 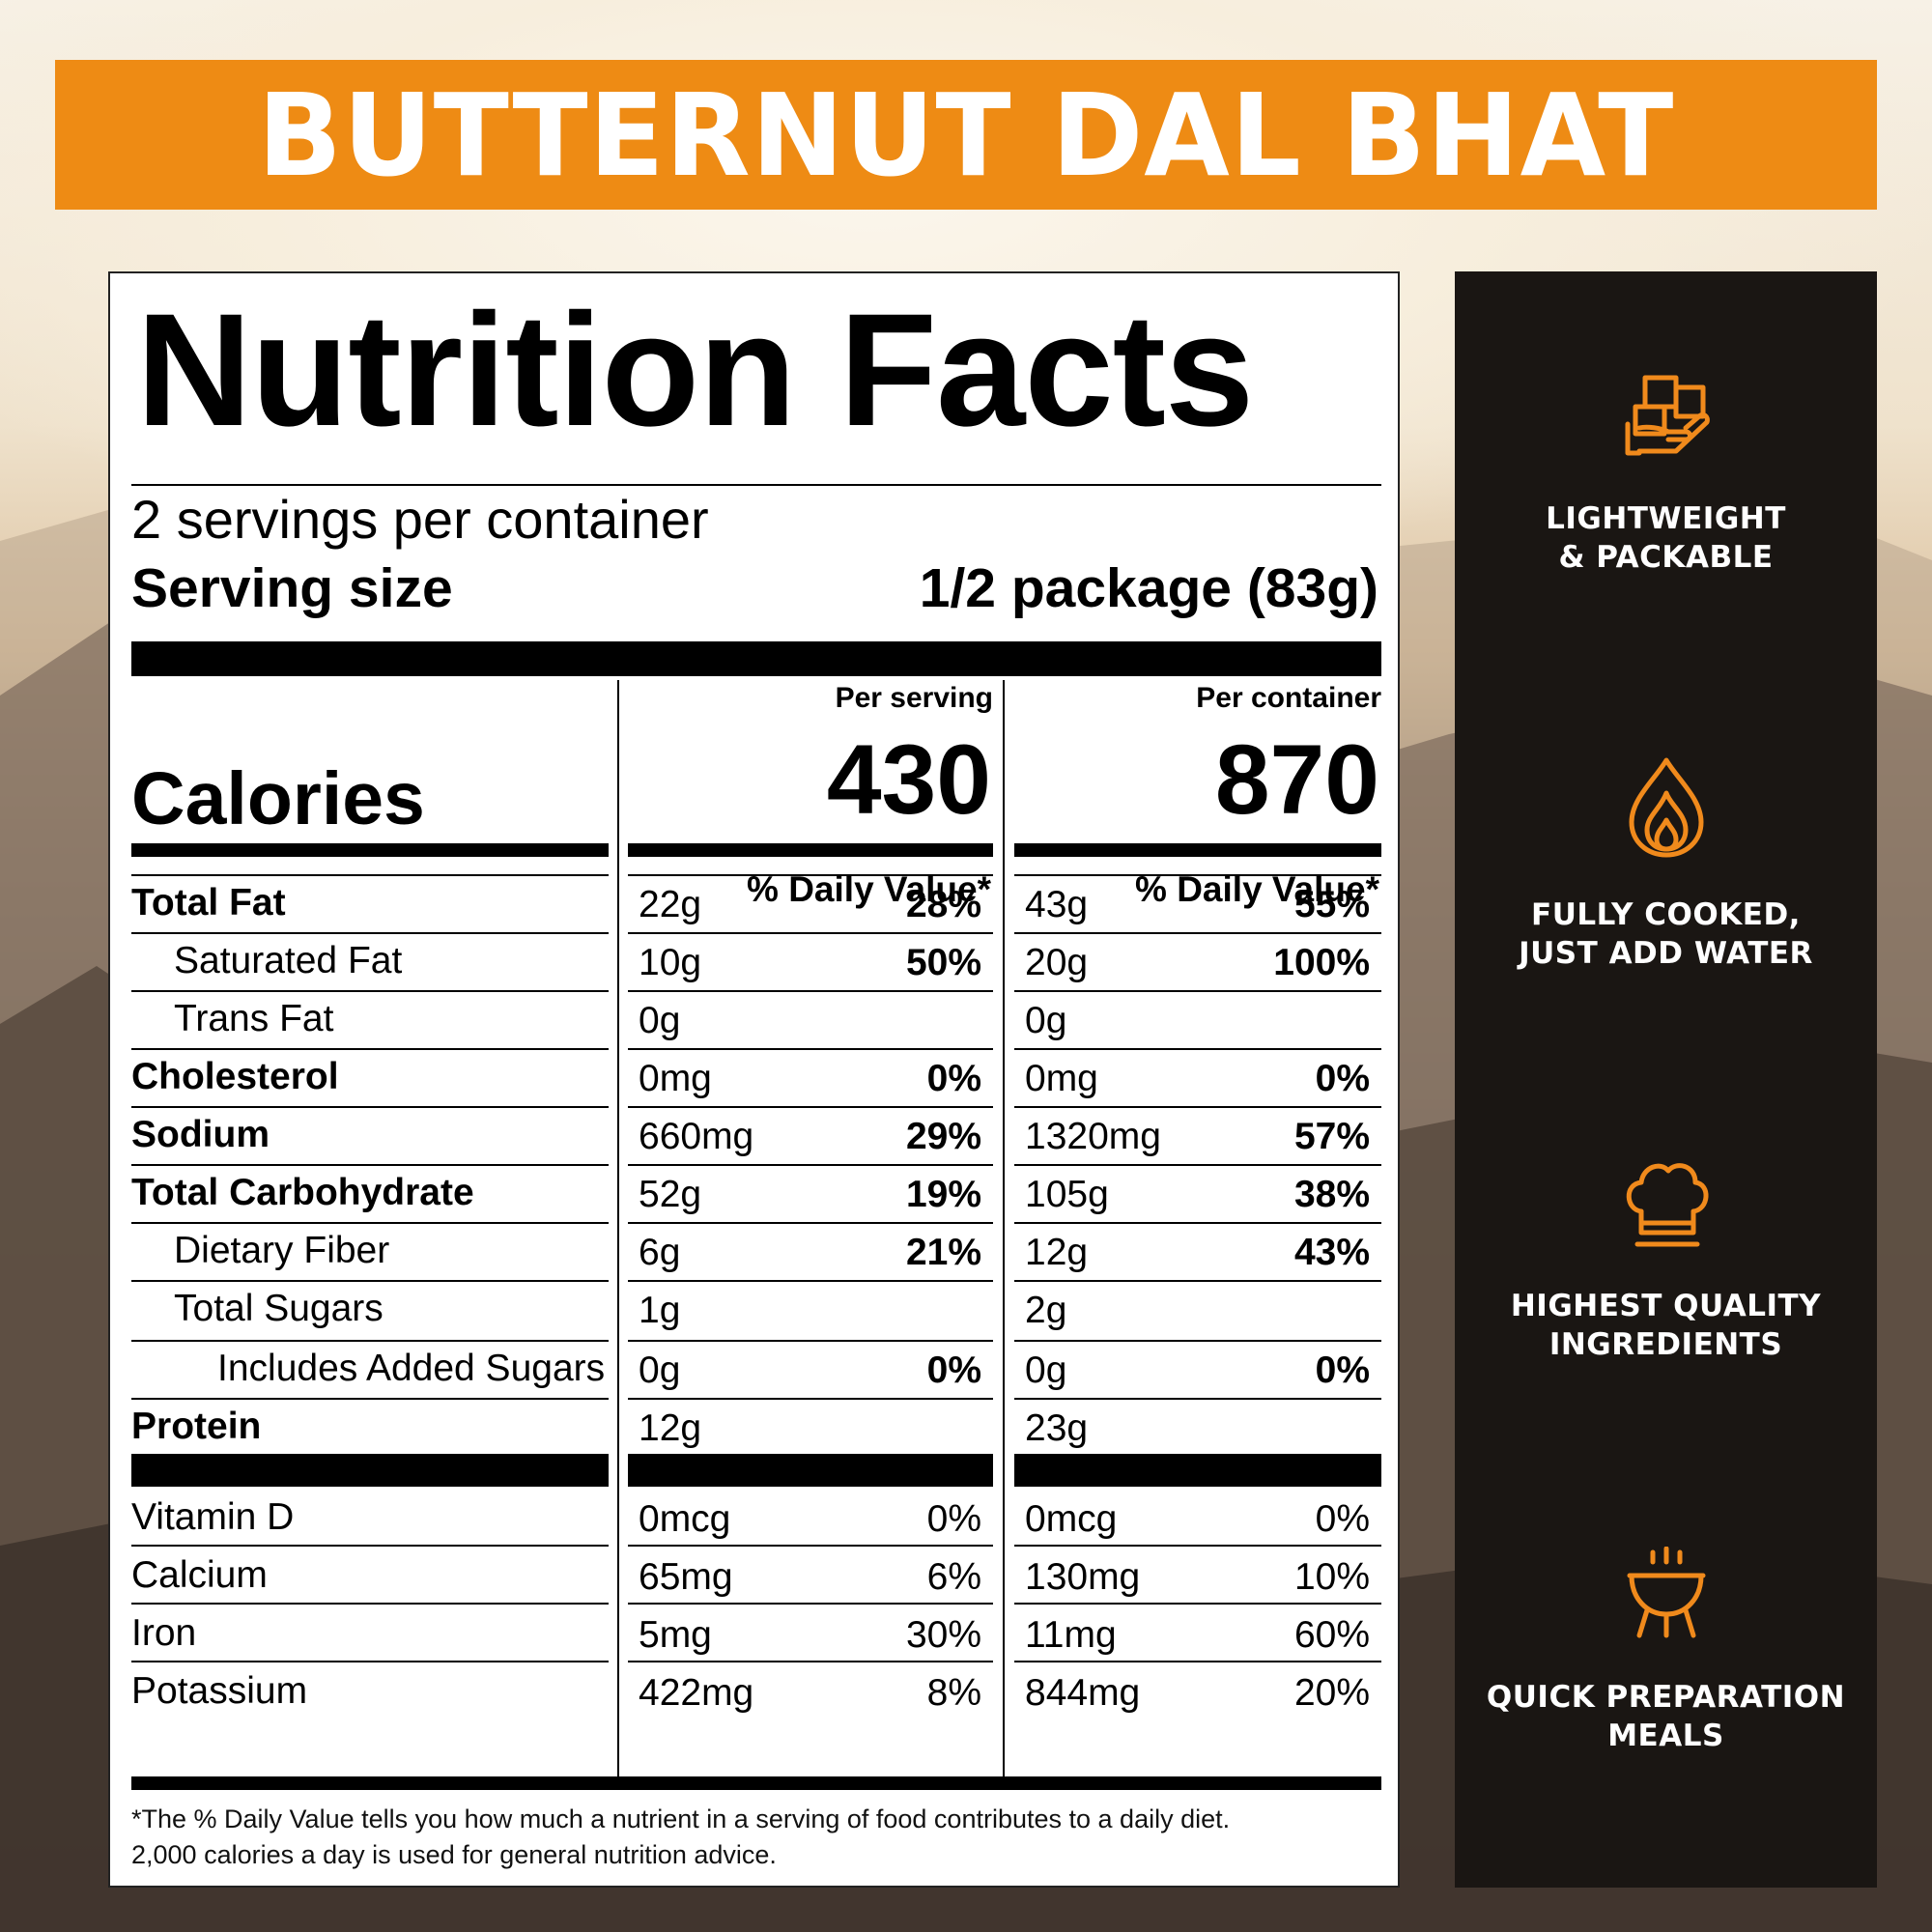 What do you see at coordinates (1666, 863) in the screenshot?
I see `feature-fully-cooked: FULLY COOKED, JUST ADD WATER` at bounding box center [1666, 863].